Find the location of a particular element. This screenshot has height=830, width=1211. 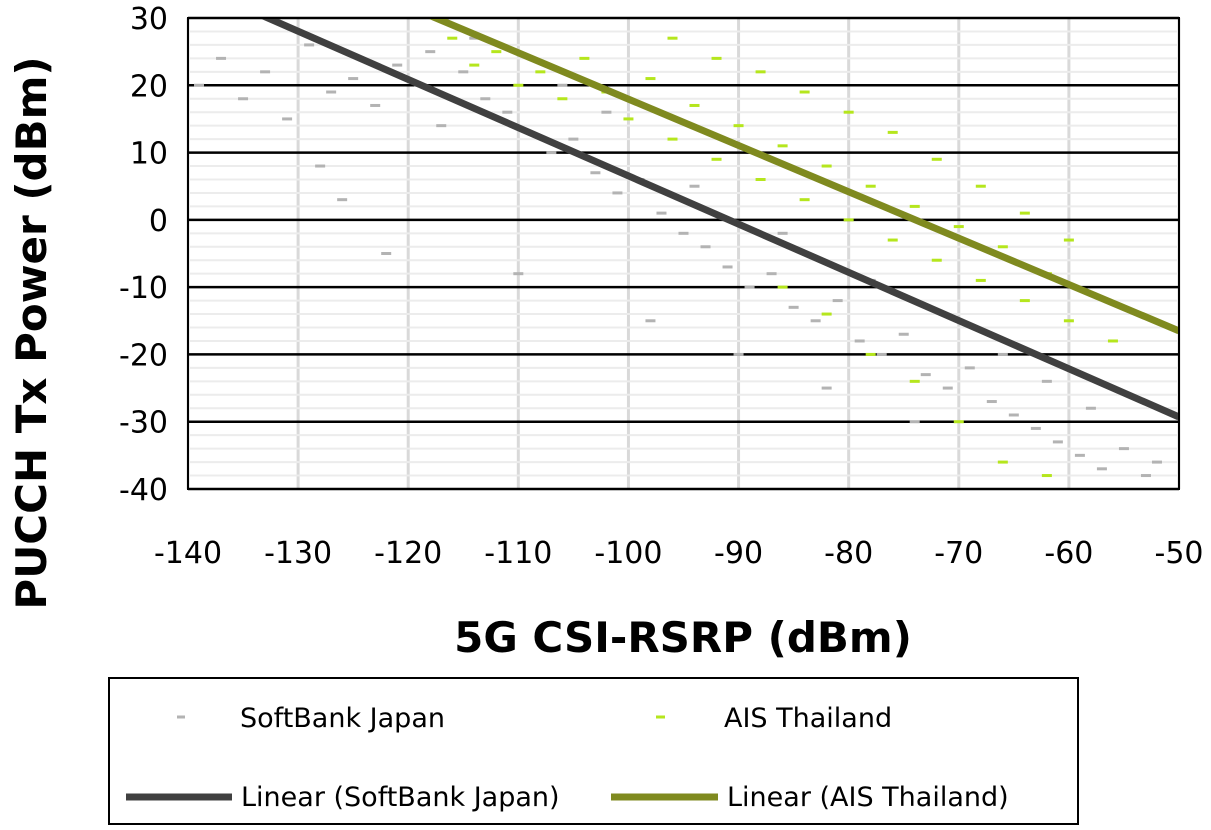

x-tick-label: -80 is located at coordinates (848, 553).